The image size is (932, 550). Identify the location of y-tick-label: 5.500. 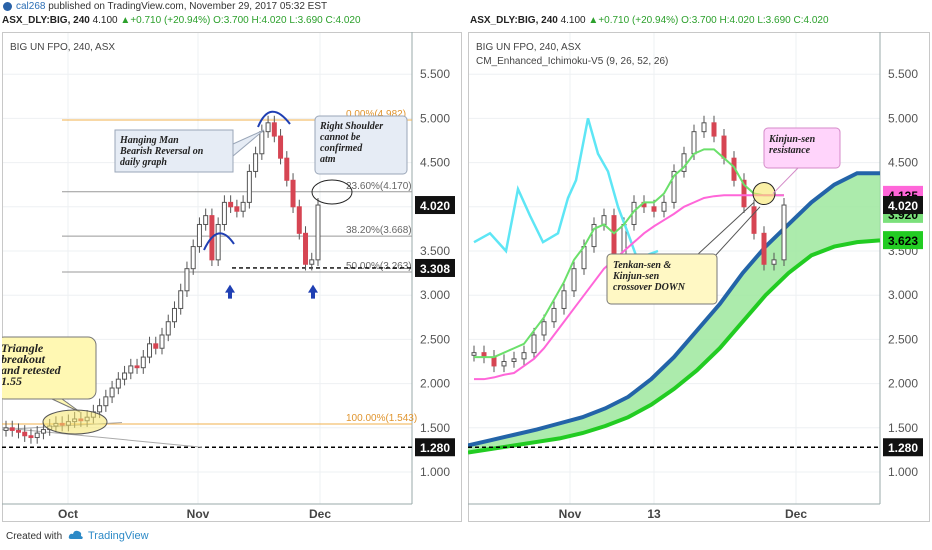
(435, 74).